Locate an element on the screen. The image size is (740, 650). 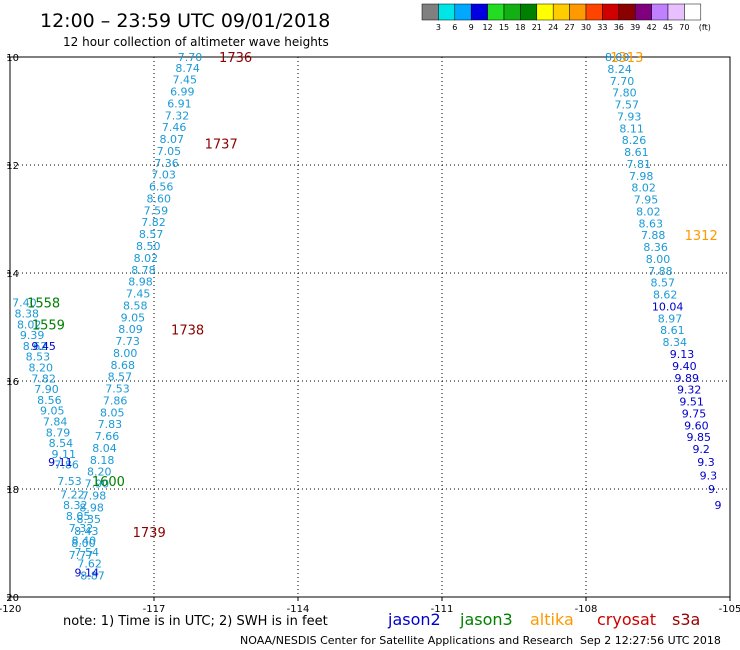
x-tick-label: -105 is located at coordinates (729, 609).